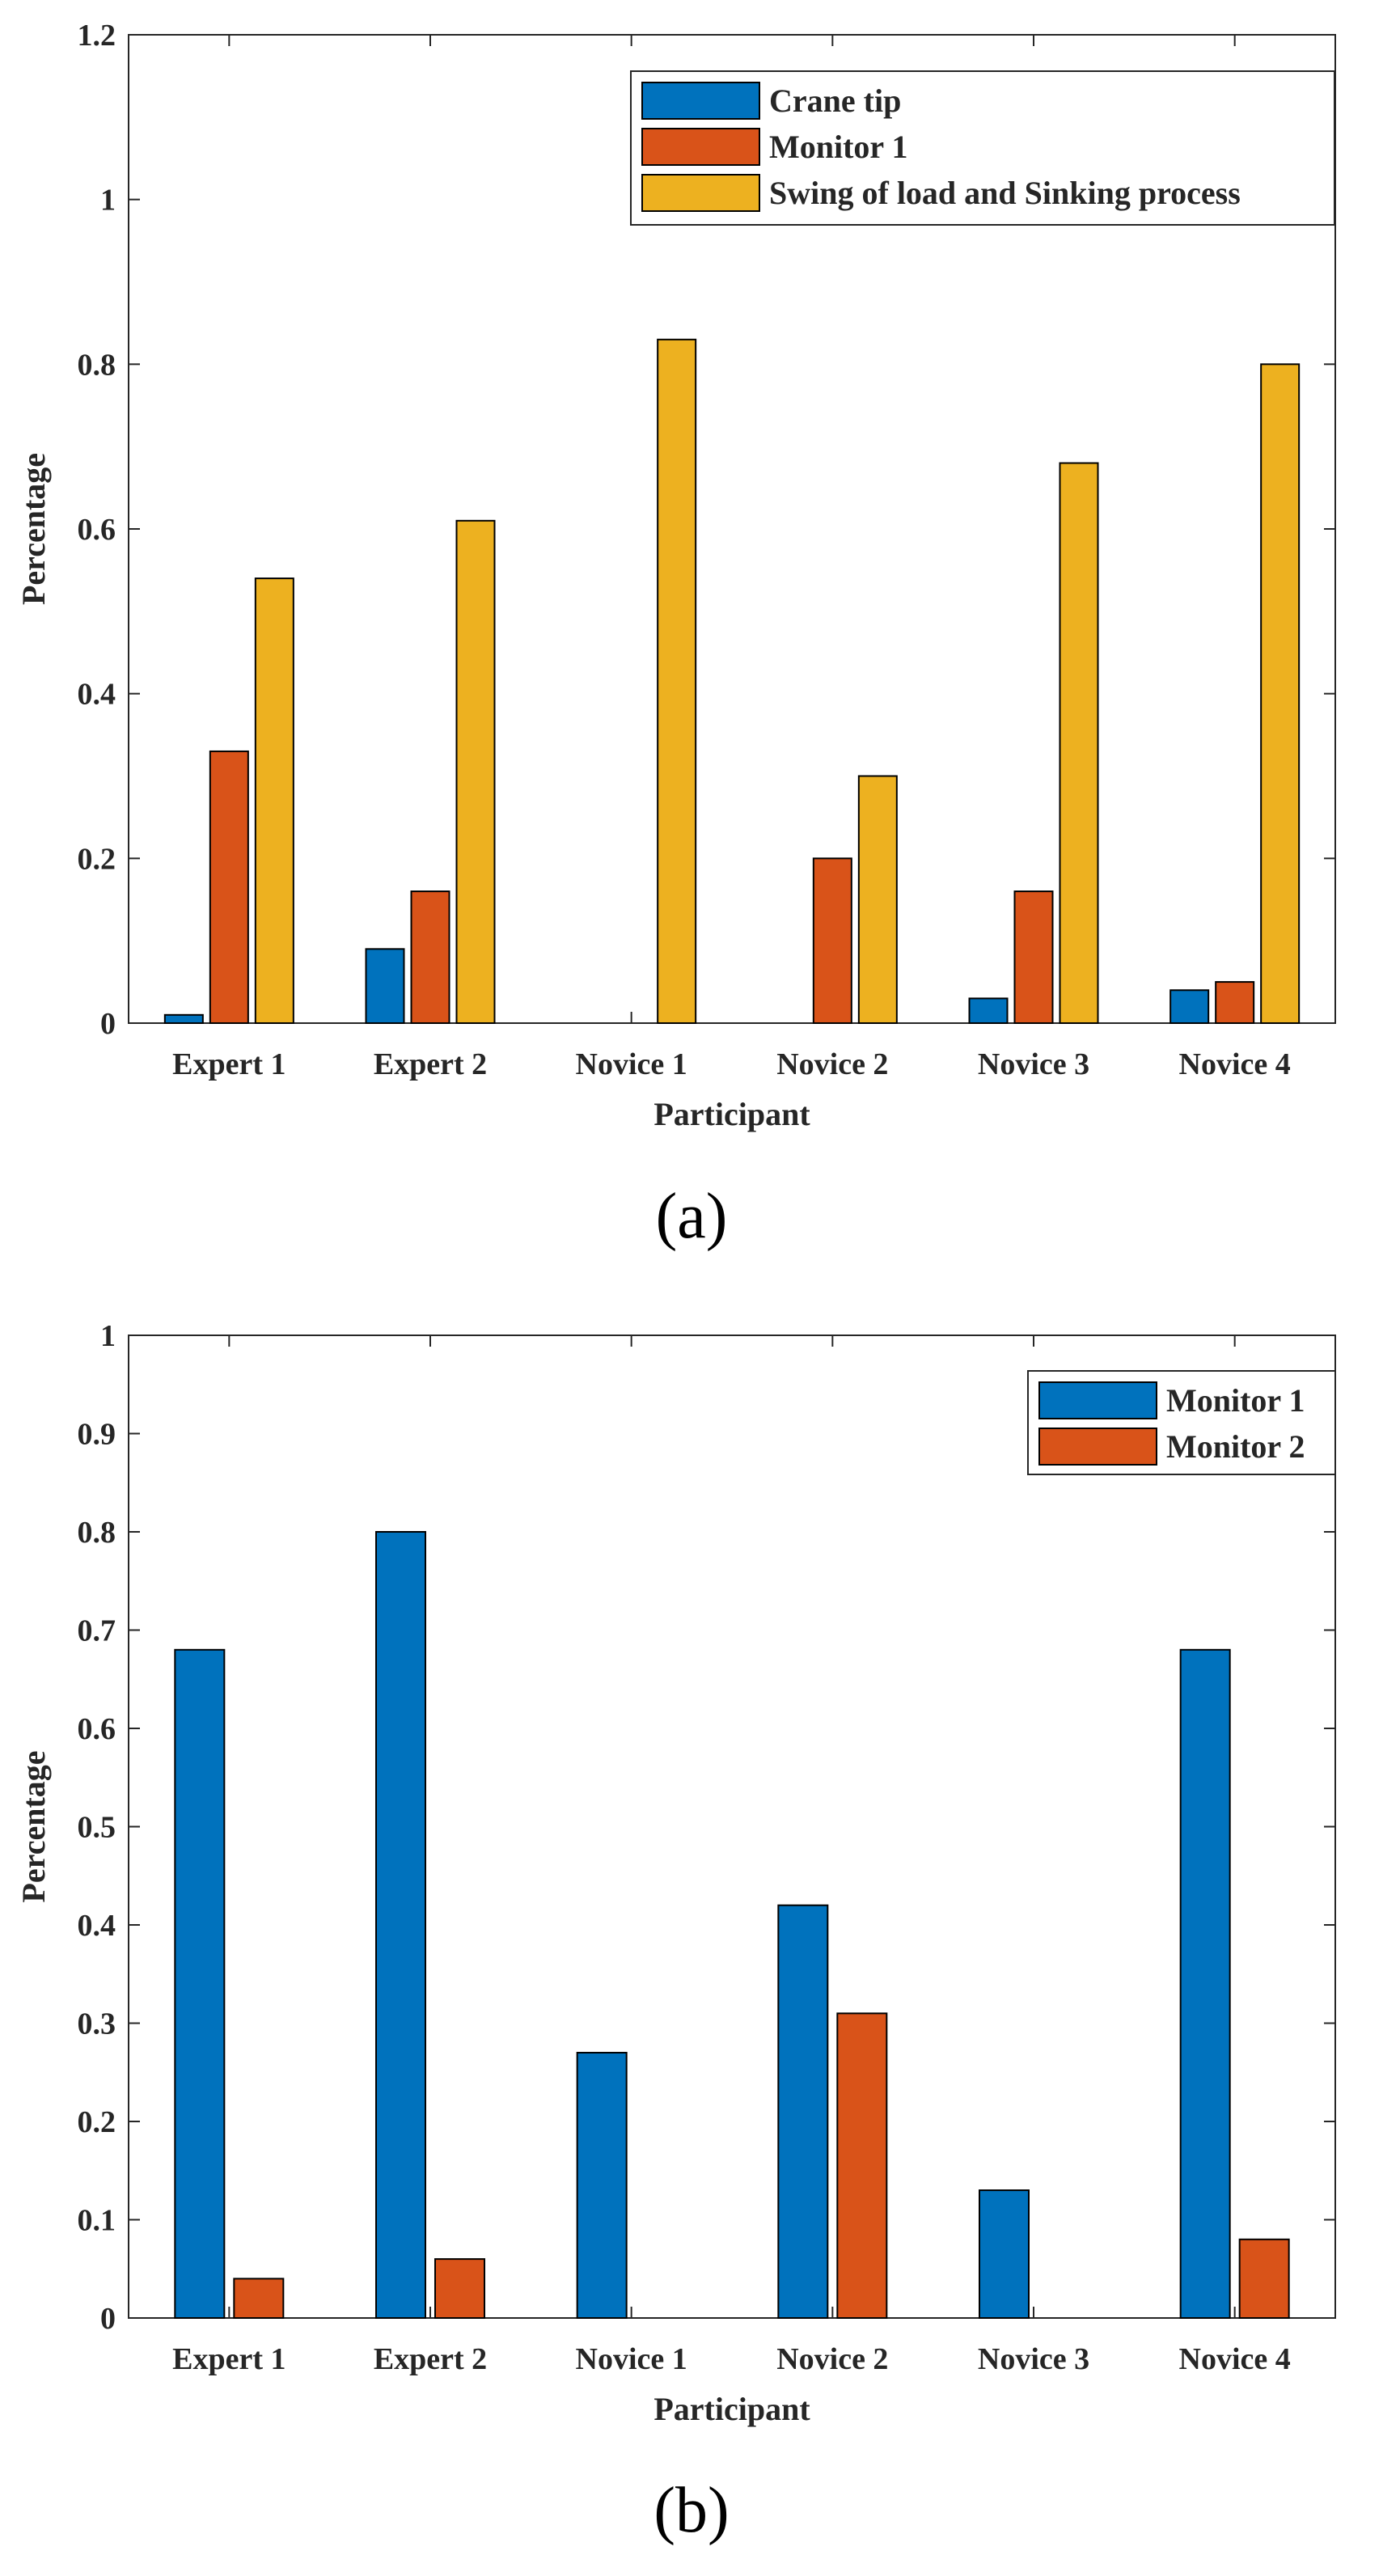  I want to click on legend-entry-label: Crane tip, so click(835, 101).